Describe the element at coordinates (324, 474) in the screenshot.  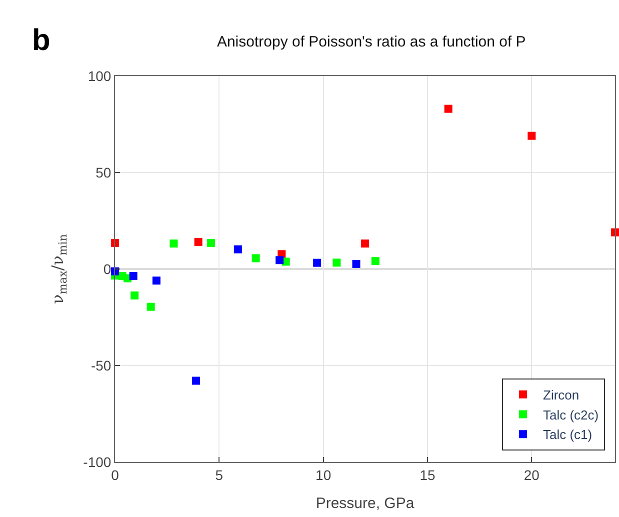
I see `x-tick-label: 10` at that location.